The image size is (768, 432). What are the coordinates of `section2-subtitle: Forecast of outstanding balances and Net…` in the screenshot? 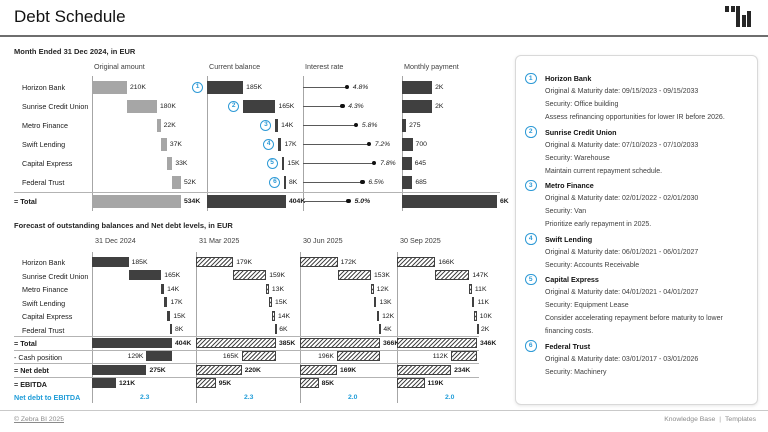 It's located at (123, 225).